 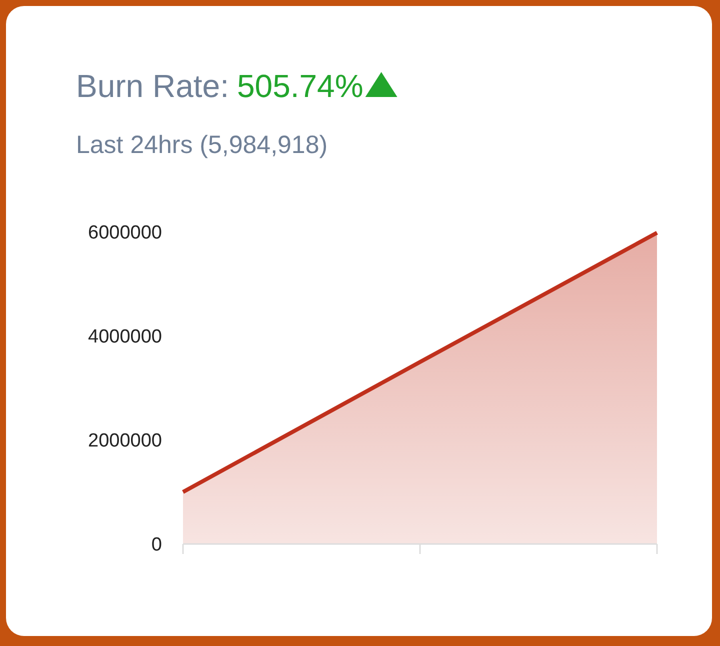 I want to click on chart-subtitle: Last 24hrs (5,984,918), so click(x=202, y=145).